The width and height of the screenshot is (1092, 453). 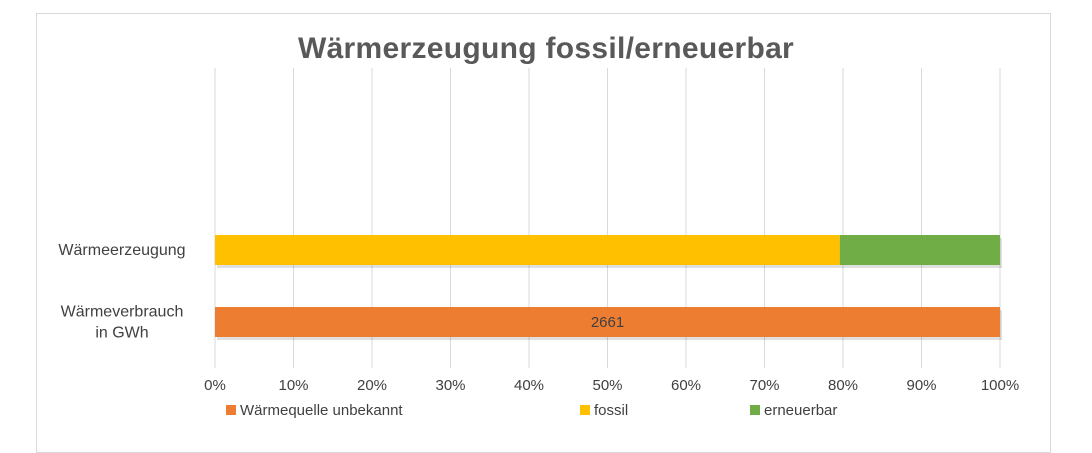 I want to click on legend-label: Wärmequelle unbekannt, so click(x=321, y=410).